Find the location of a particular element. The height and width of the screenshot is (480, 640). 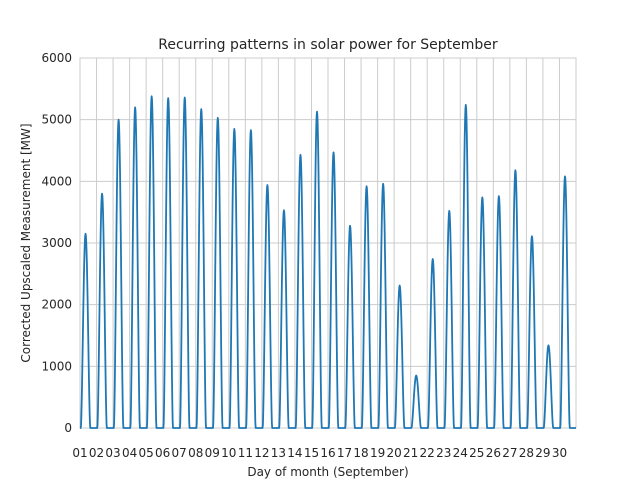

x-tick-label: 05 is located at coordinates (145, 453).